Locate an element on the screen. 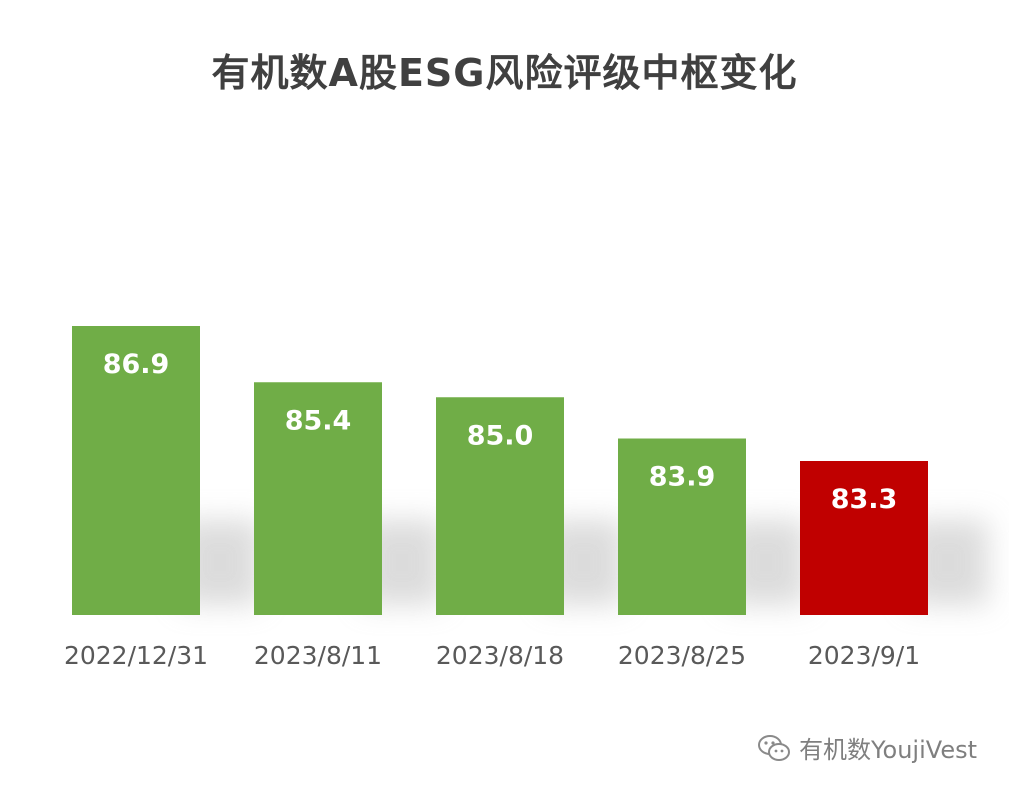 Image resolution: width=1009 pixels, height=795 pixels. bar-value-label: 83.3 is located at coordinates (864, 499).